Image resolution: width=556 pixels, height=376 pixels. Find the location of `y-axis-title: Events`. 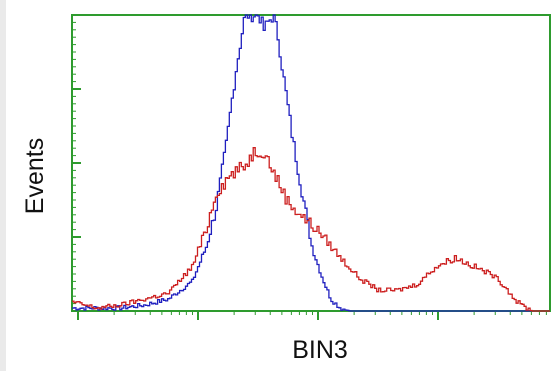

y-axis-title: Events is located at coordinates (35, 176).